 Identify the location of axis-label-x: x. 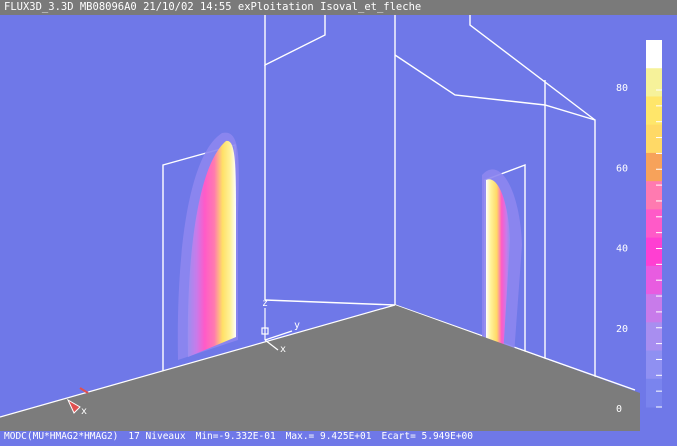
(283, 349).